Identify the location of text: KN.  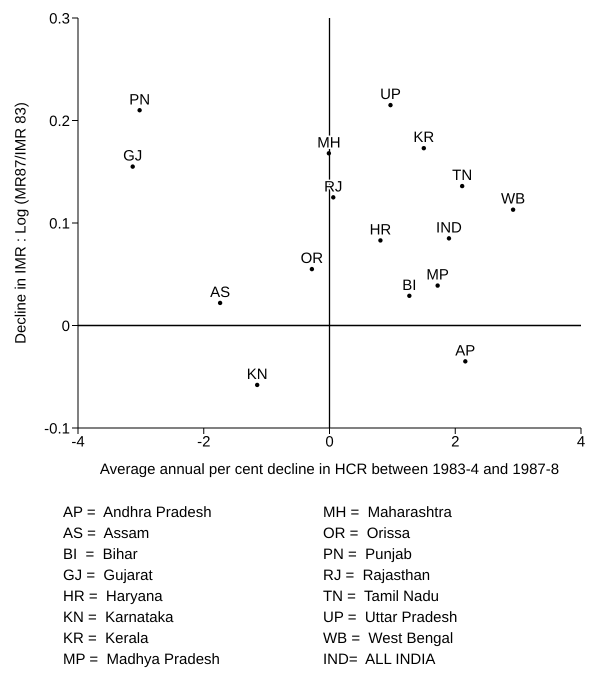
(257, 374).